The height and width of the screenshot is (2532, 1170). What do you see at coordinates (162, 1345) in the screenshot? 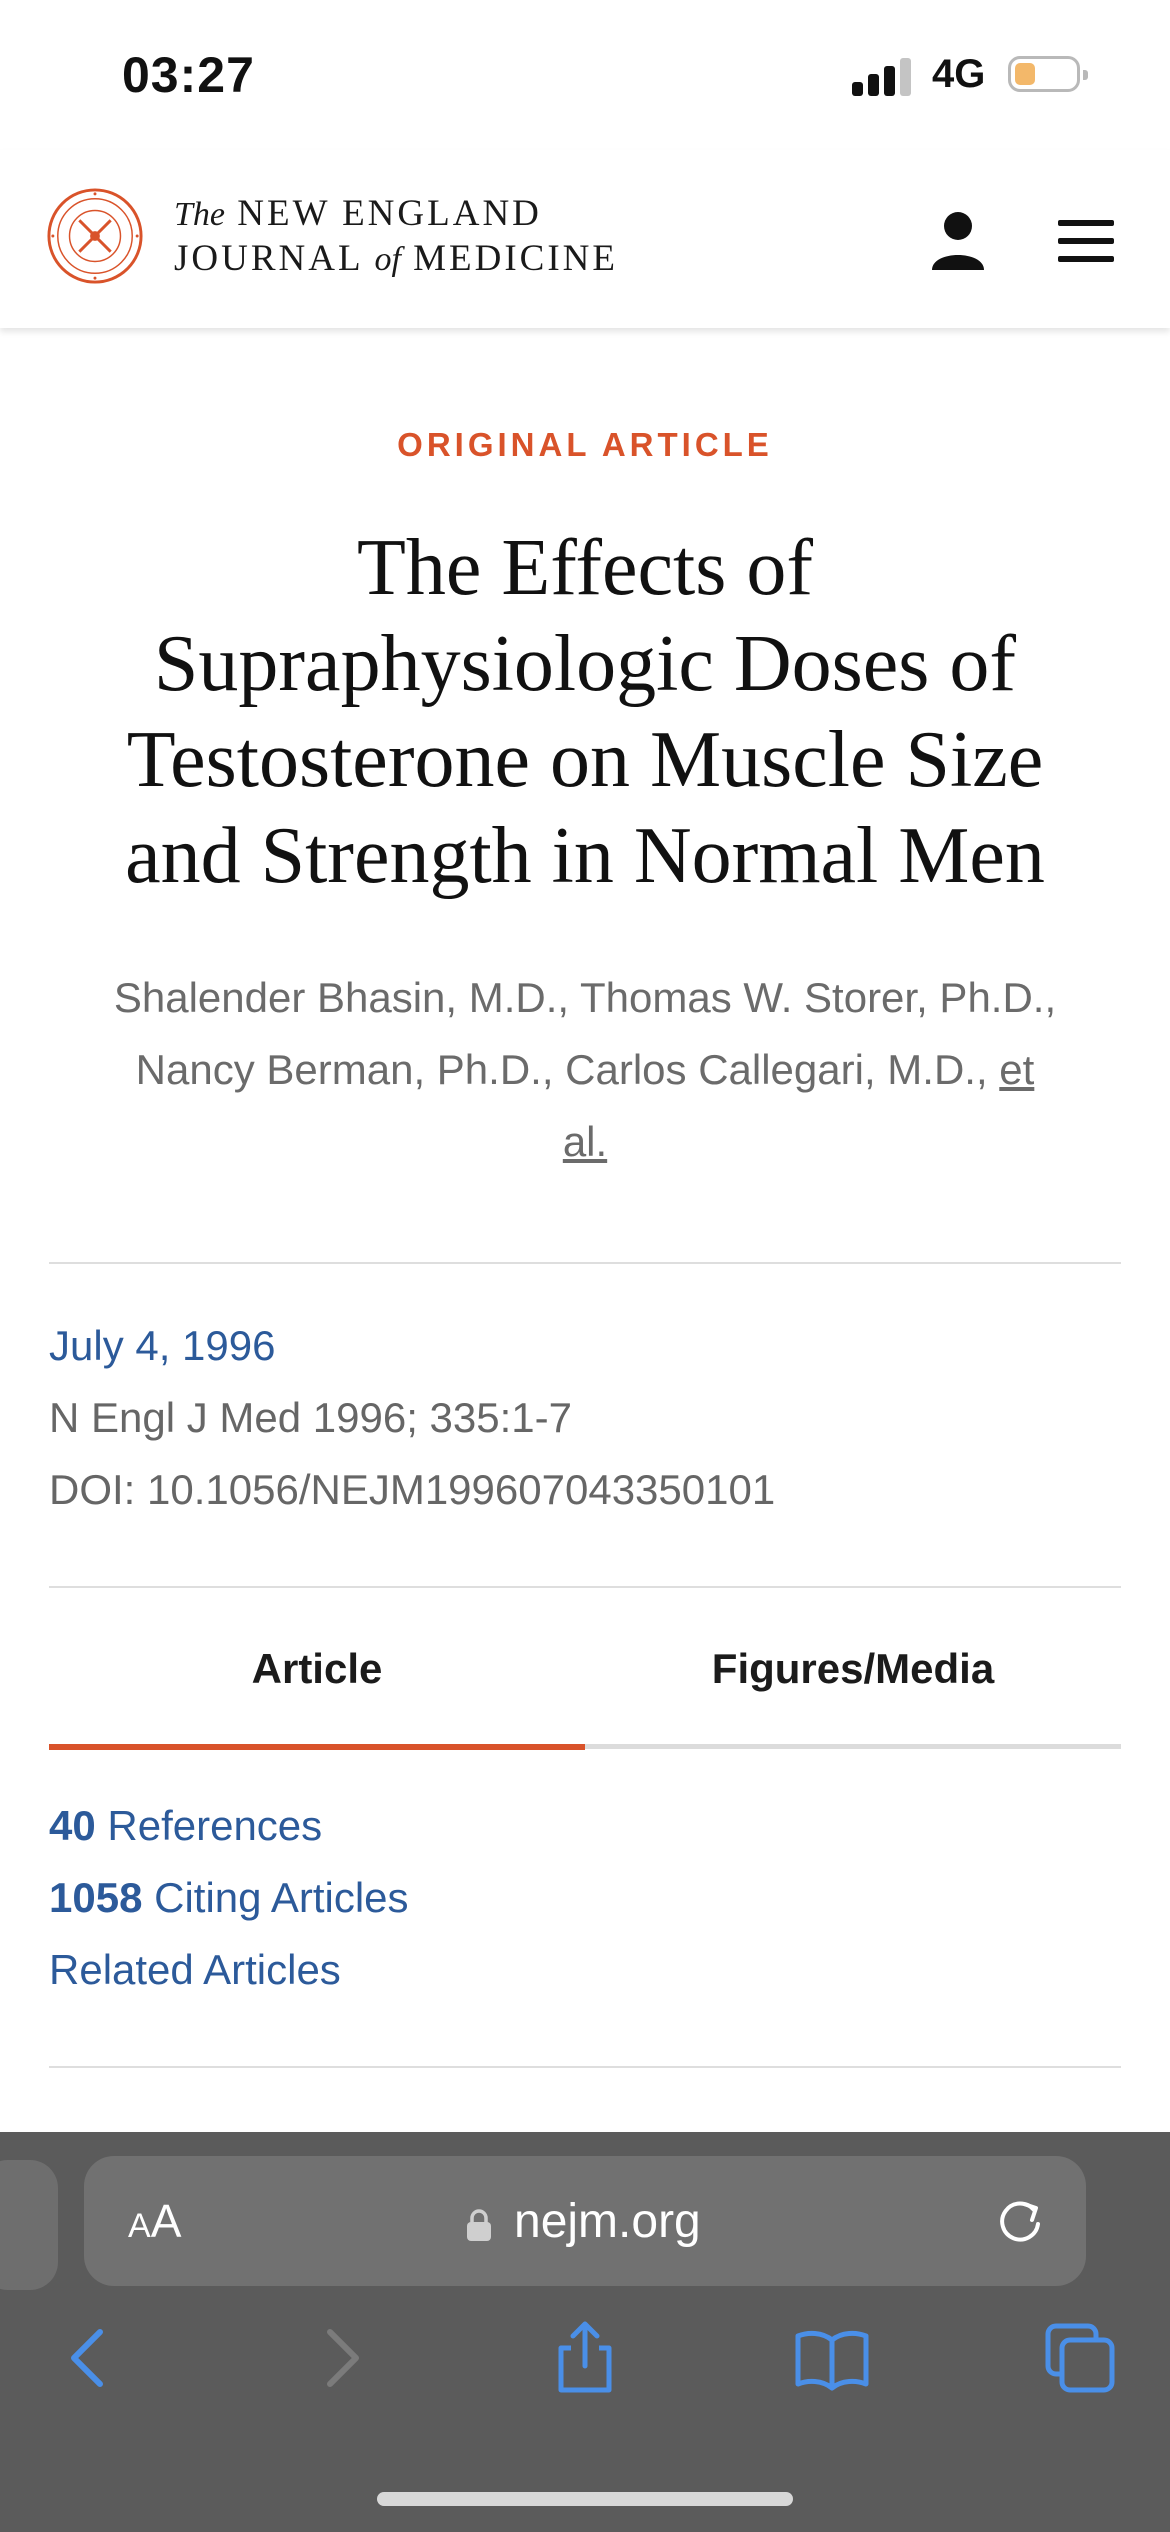
I see `publication-date: July 4, 1996` at bounding box center [162, 1345].